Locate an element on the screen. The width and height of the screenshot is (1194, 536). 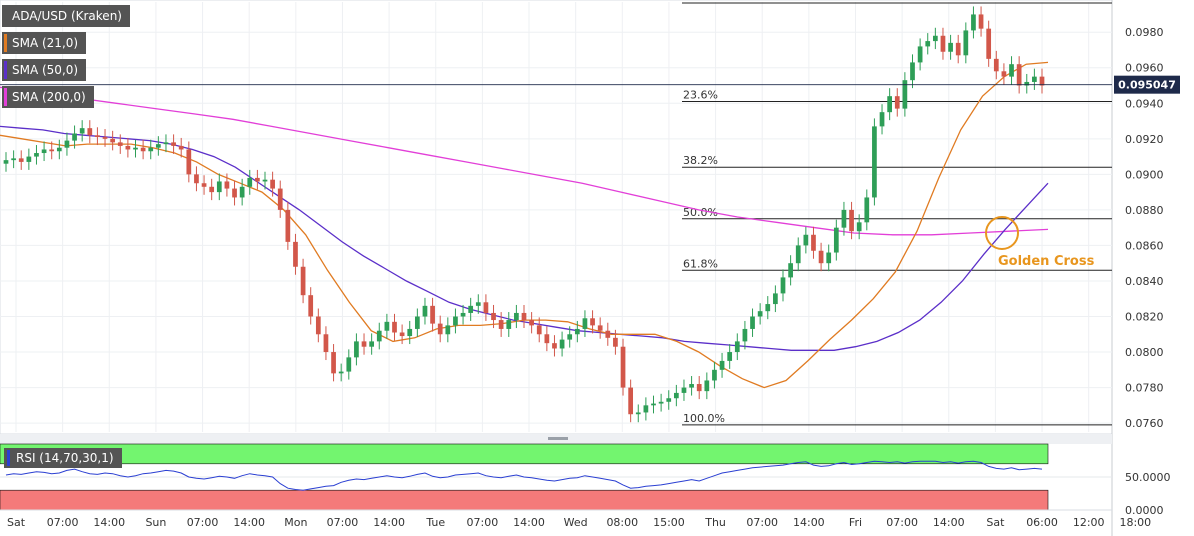
symbol-label: ADA/USD (Kraken) is located at coordinates (67, 16).